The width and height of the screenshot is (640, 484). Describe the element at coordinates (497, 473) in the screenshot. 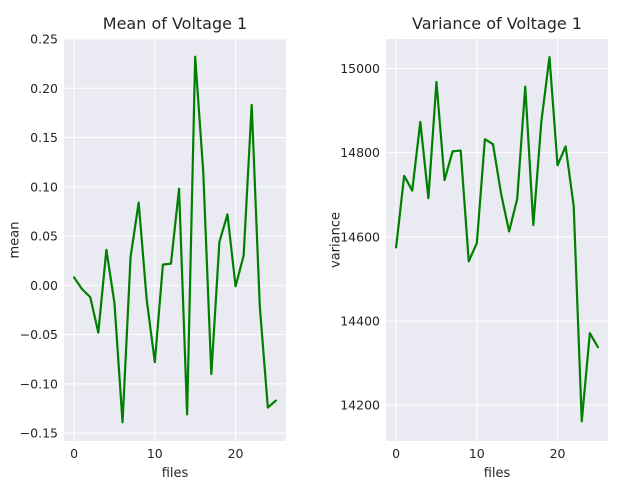

I see `variance-x-axis-label: files` at that location.